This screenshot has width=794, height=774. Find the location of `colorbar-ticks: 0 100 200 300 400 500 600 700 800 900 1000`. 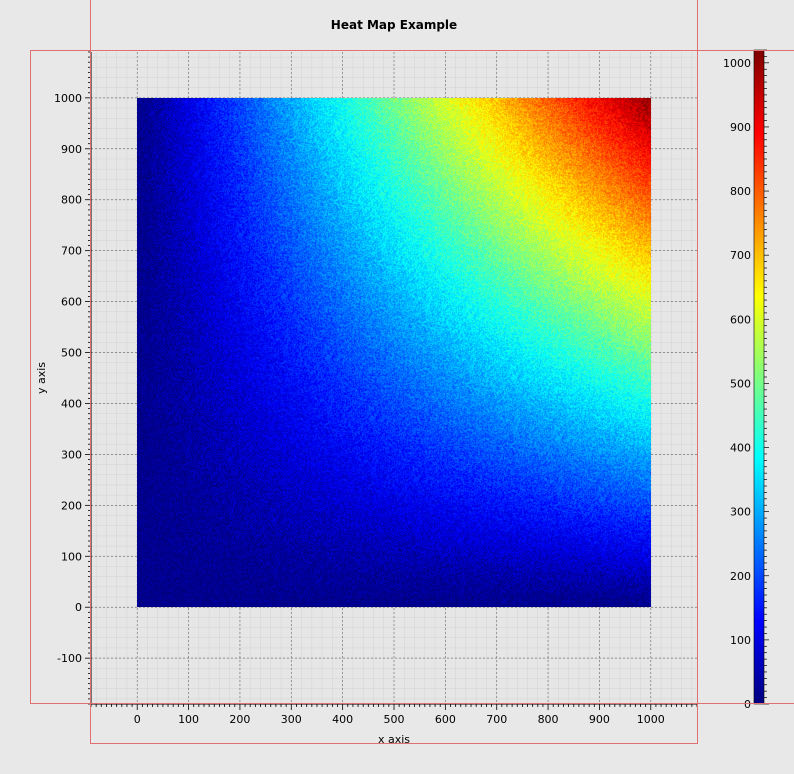

colorbar-ticks: 0 100 200 300 400 500 600 700 800 900 1000 is located at coordinates (746, 380).